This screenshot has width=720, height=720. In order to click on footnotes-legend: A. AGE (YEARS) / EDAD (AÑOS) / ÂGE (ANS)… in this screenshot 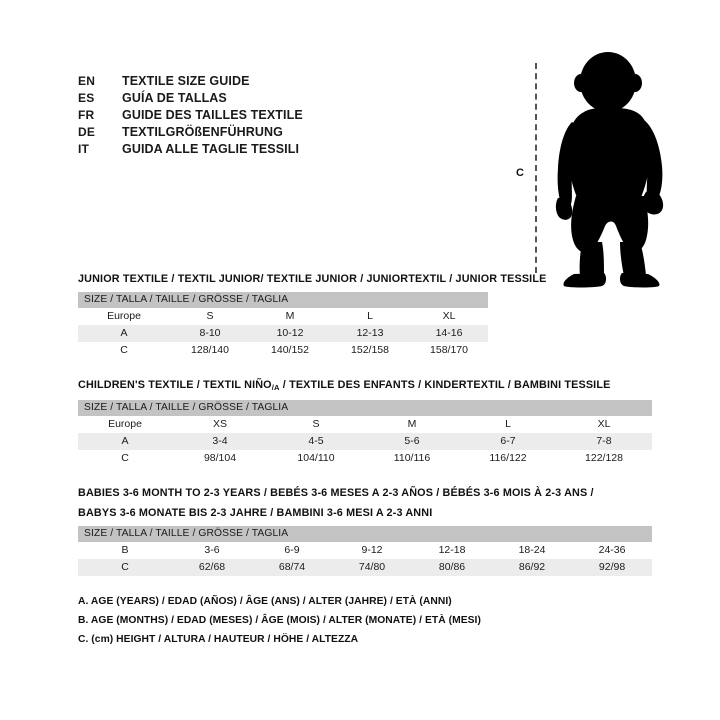, I will do `click(313, 620)`.